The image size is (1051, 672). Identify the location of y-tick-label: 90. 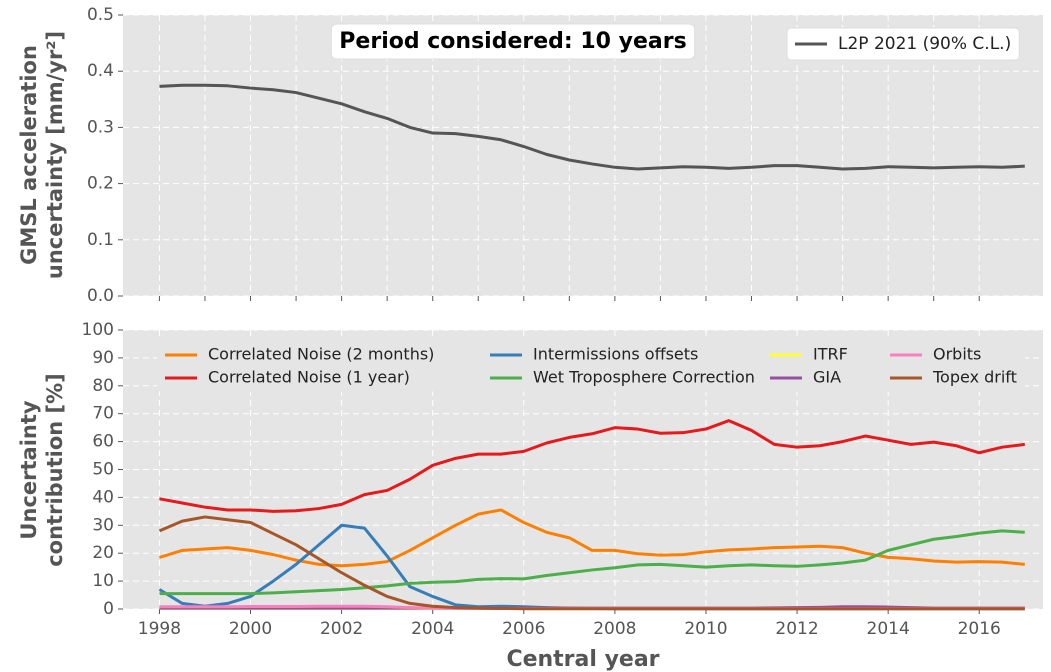
(103, 358).